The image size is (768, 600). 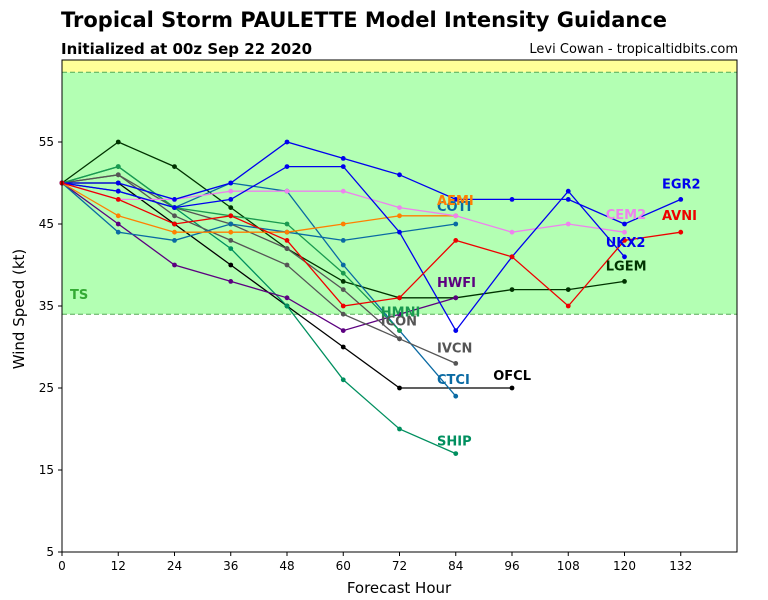 I want to click on series-label-coti: COTI, so click(x=454, y=207).